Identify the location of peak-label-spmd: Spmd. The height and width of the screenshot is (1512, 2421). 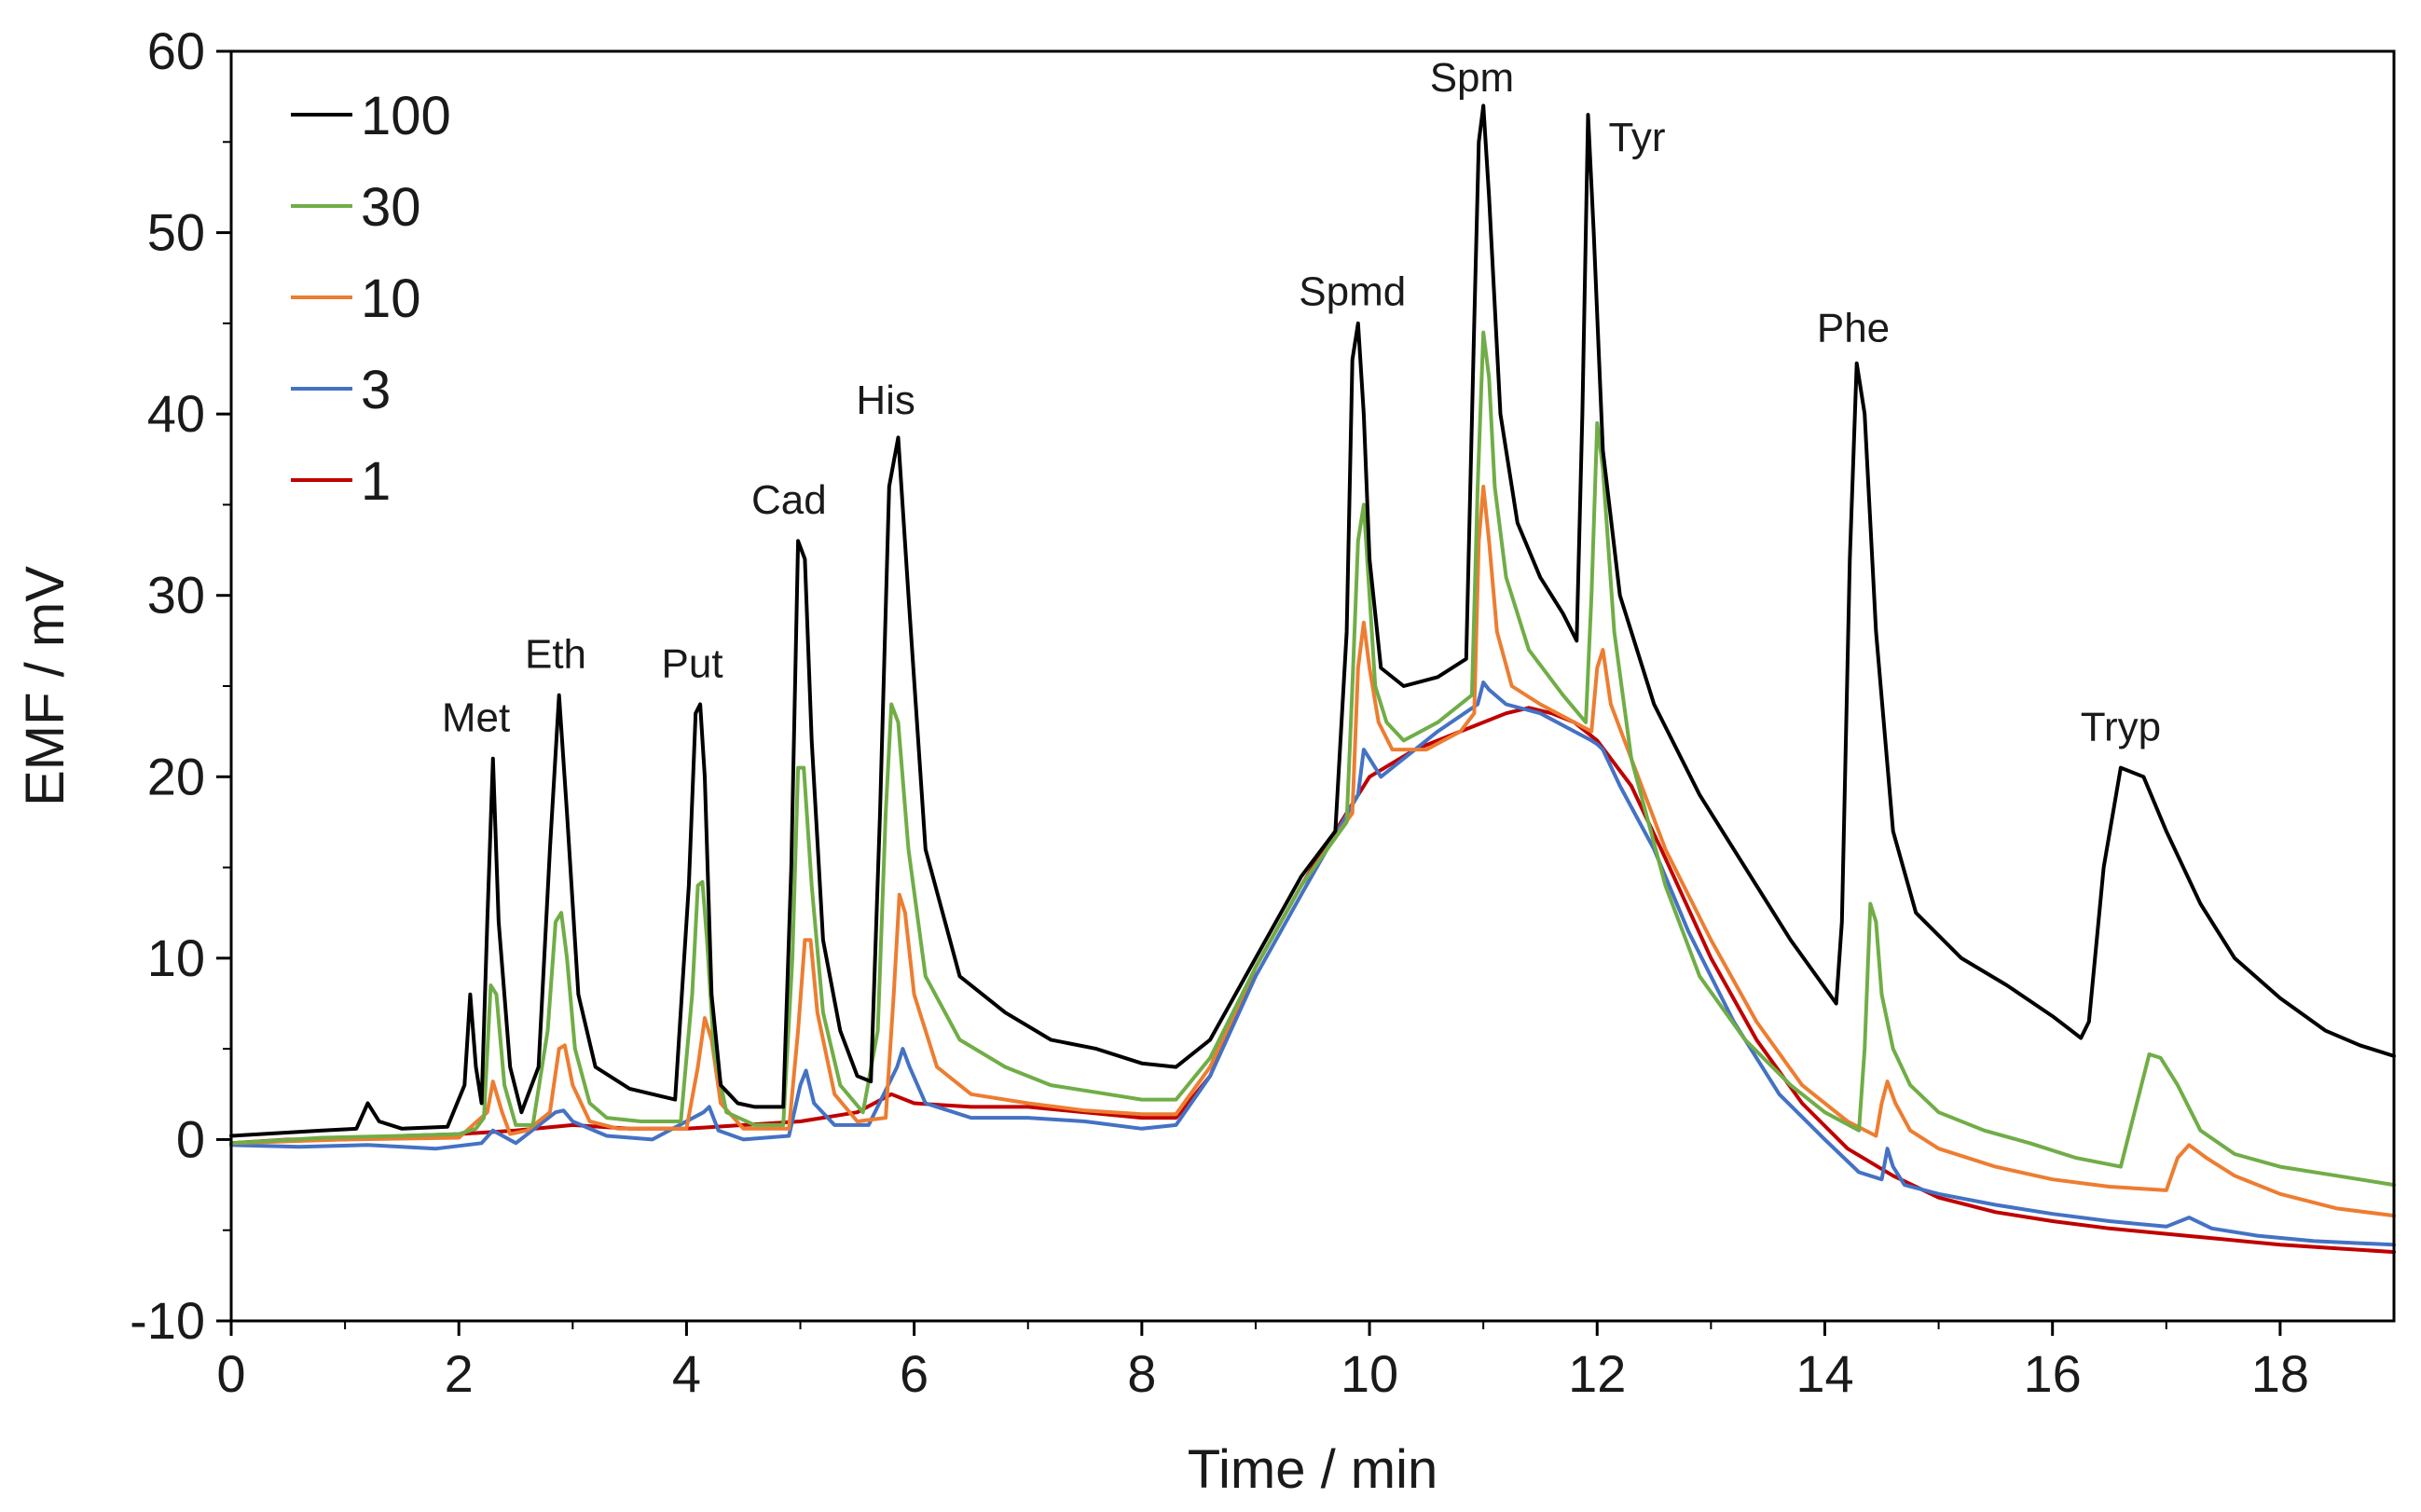
(1353, 291).